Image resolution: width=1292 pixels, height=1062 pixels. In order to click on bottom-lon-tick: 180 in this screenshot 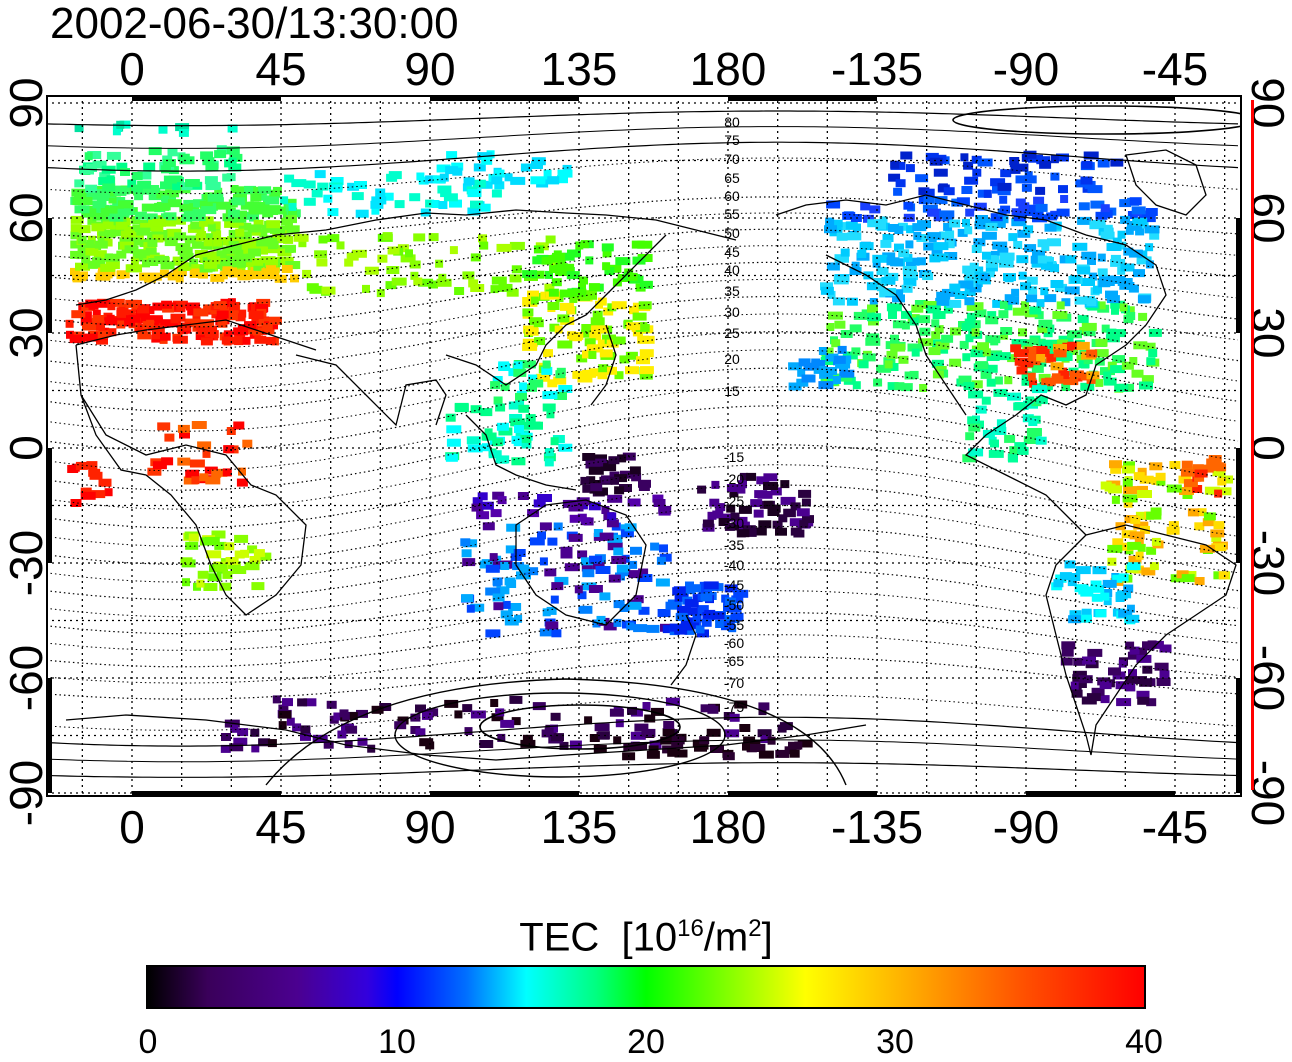, I will do `click(728, 827)`.